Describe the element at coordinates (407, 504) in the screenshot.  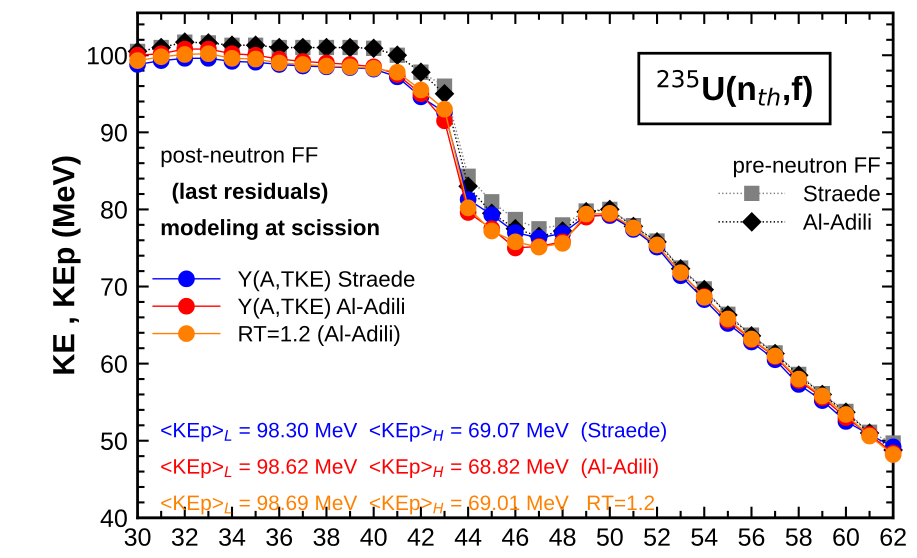
I see `annotation: <KEp>$_{L}$ = 98.69 MeV <KEp>$_{H}$ = 69.01 MeV RT=1.2` at that location.